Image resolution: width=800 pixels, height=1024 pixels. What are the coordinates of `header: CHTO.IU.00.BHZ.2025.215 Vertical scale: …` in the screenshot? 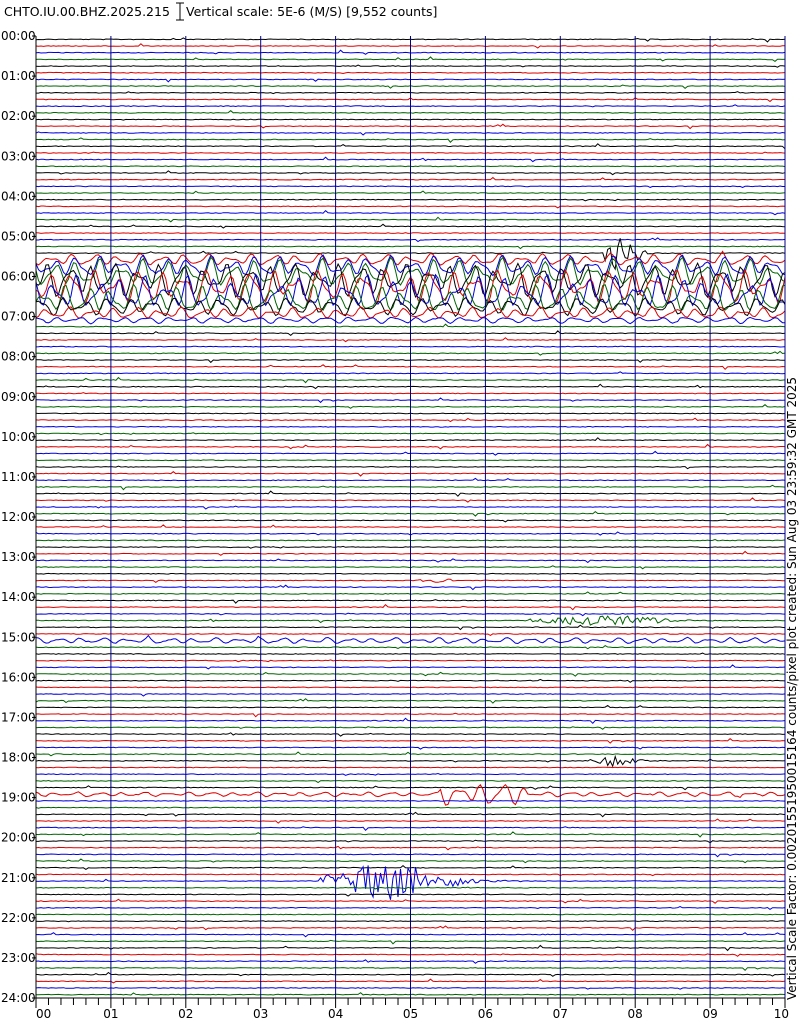 It's located at (220, 11).